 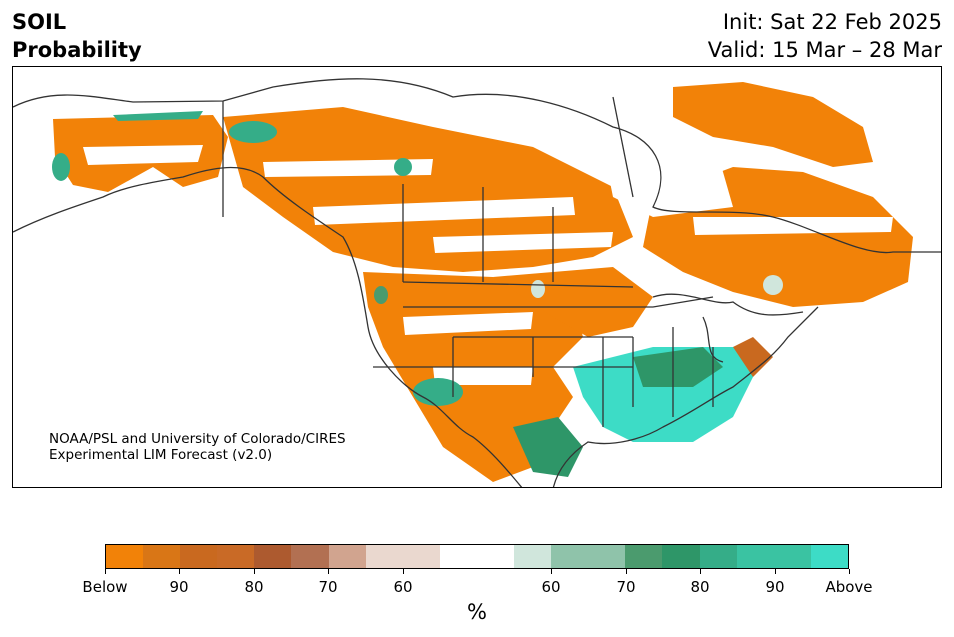 I want to click on alaska-west-above, so click(x=61, y=167).